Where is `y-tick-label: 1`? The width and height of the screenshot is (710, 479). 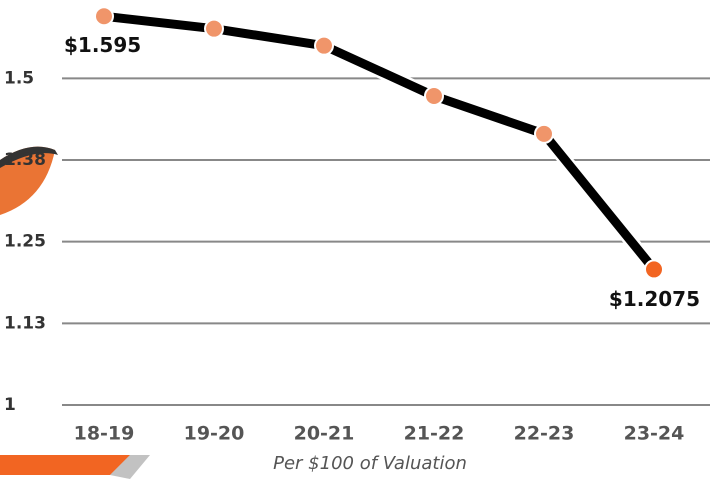
y-tick-label: 1 is located at coordinates (10, 405).